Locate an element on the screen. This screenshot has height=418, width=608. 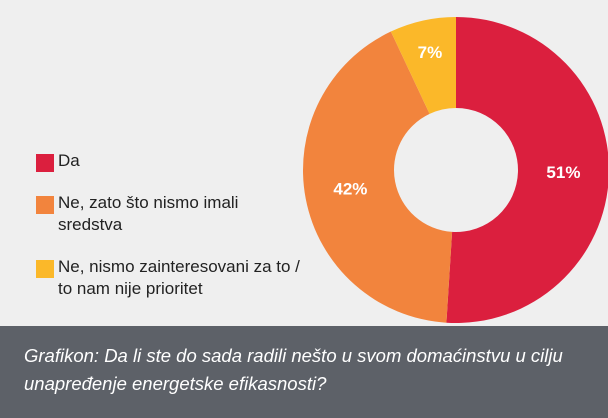
legend-item: Da is located at coordinates (171, 161).